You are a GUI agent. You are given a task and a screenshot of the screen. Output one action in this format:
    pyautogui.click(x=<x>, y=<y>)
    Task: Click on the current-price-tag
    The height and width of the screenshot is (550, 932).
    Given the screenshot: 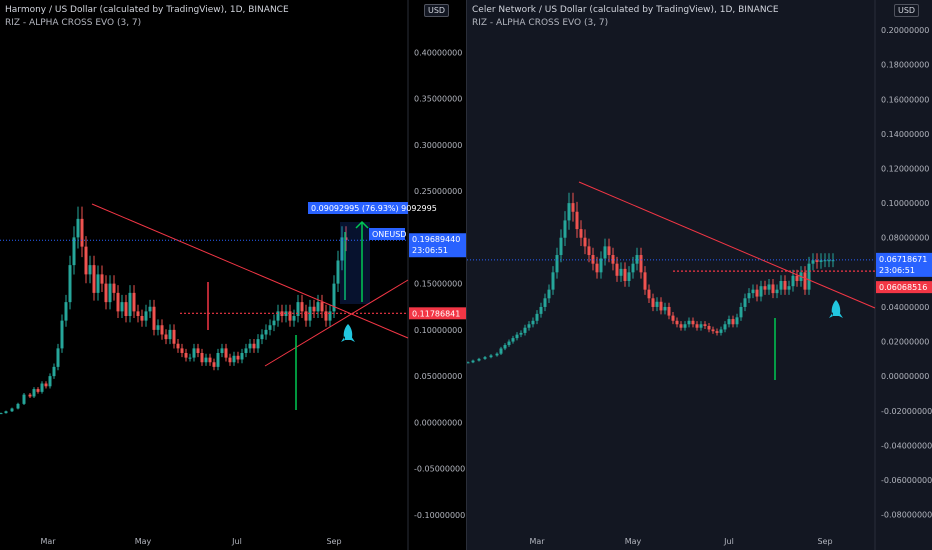 What is the action you would take?
    pyautogui.click(x=904, y=264)
    